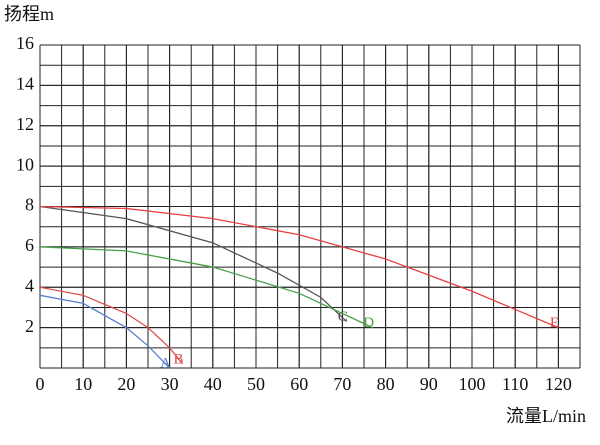 The height and width of the screenshot is (445, 600). What do you see at coordinates (29, 326) in the screenshot?
I see `y-tick-label: 2` at bounding box center [29, 326].